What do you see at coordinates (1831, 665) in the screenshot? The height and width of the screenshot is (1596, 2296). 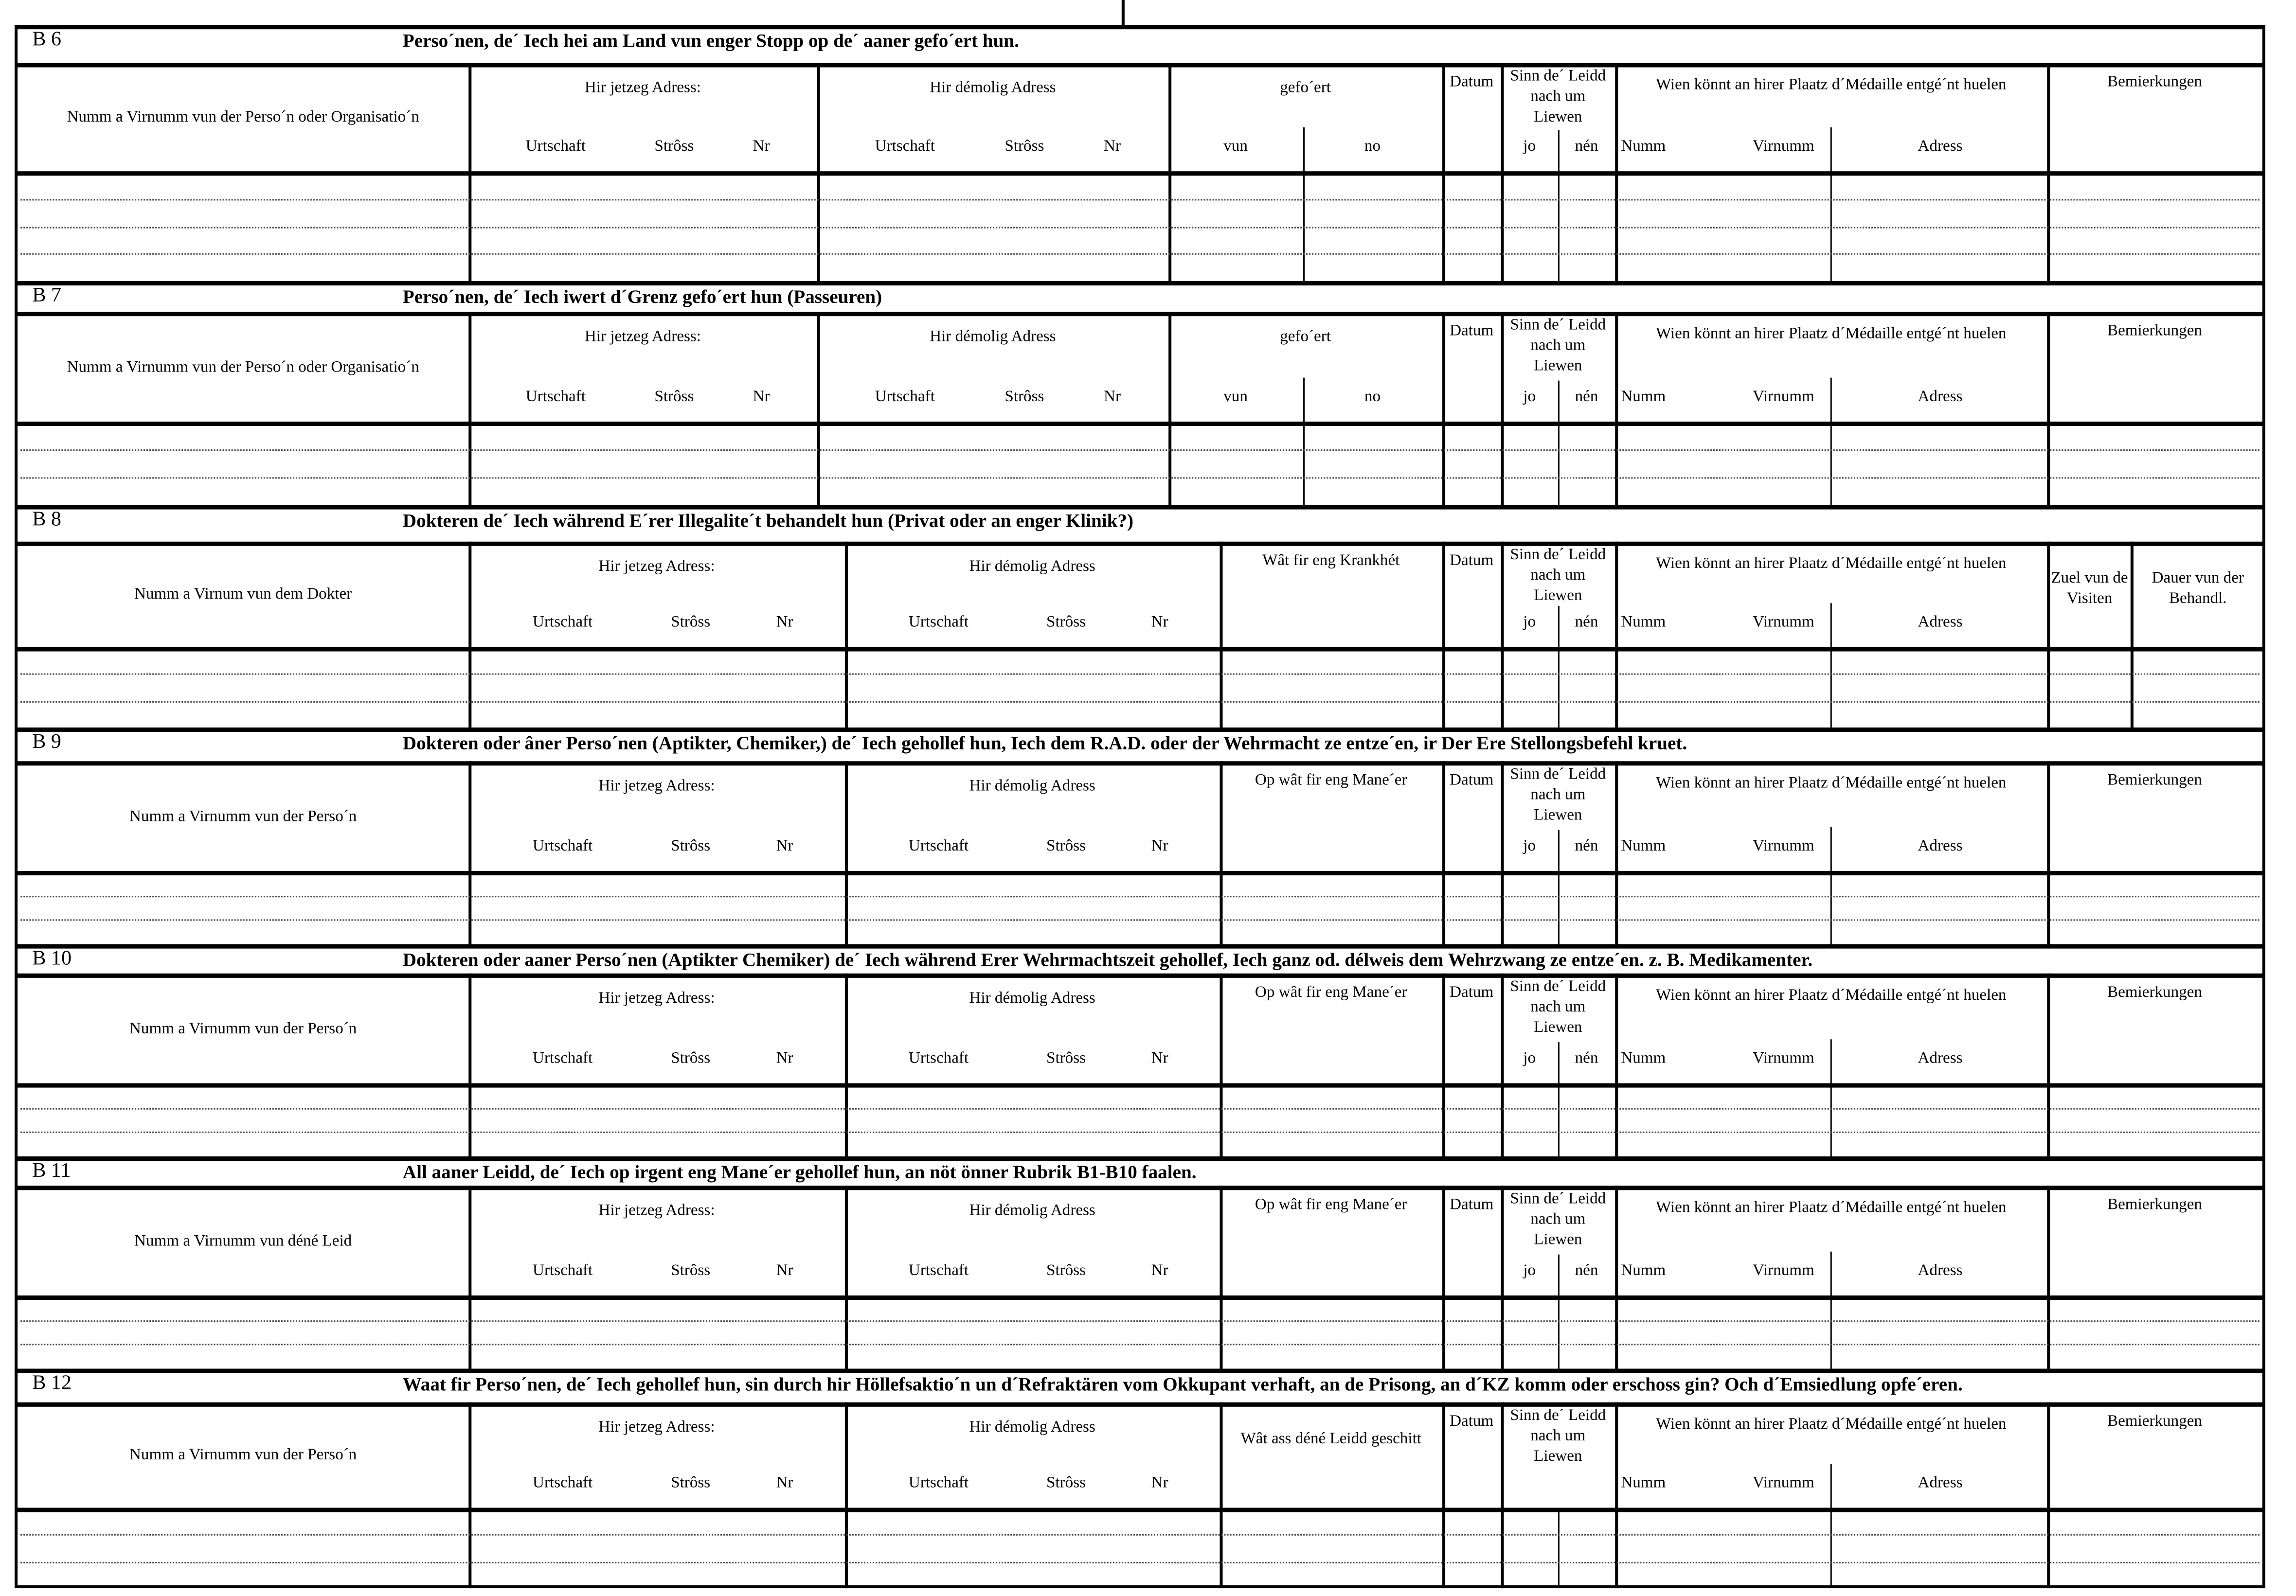 I see `numm-adress-divider` at bounding box center [1831, 665].